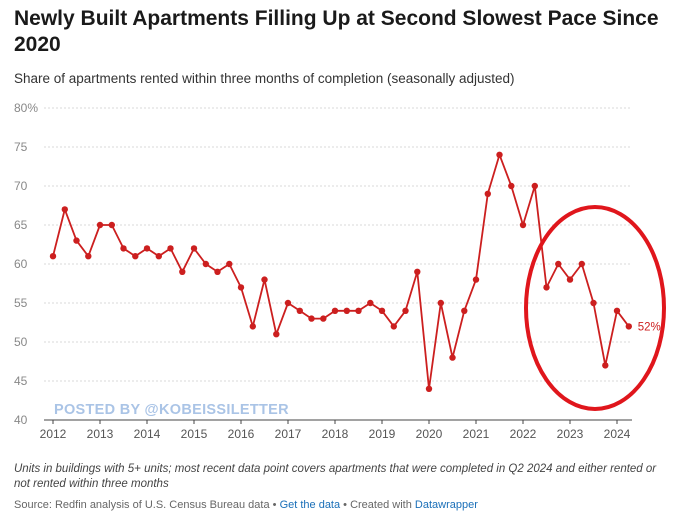  I want to click on y-tick-label: 40, so click(21, 420).